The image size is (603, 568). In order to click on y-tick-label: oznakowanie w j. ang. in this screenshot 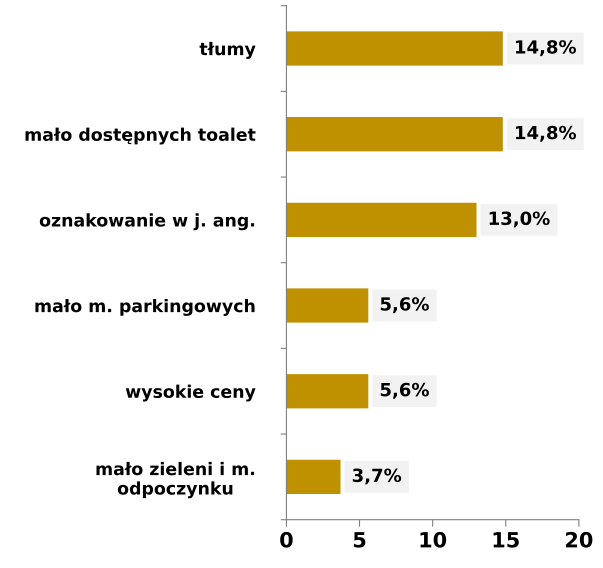, I will do `click(147, 221)`.